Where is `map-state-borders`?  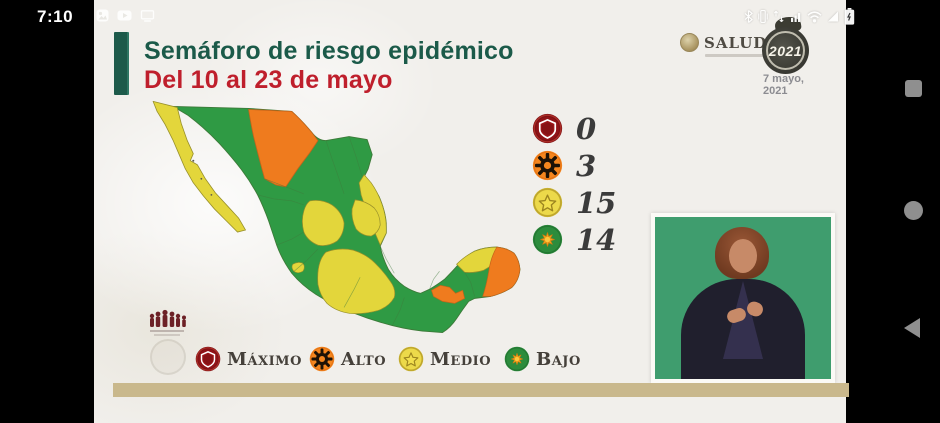 map-state-borders is located at coordinates (366, 231).